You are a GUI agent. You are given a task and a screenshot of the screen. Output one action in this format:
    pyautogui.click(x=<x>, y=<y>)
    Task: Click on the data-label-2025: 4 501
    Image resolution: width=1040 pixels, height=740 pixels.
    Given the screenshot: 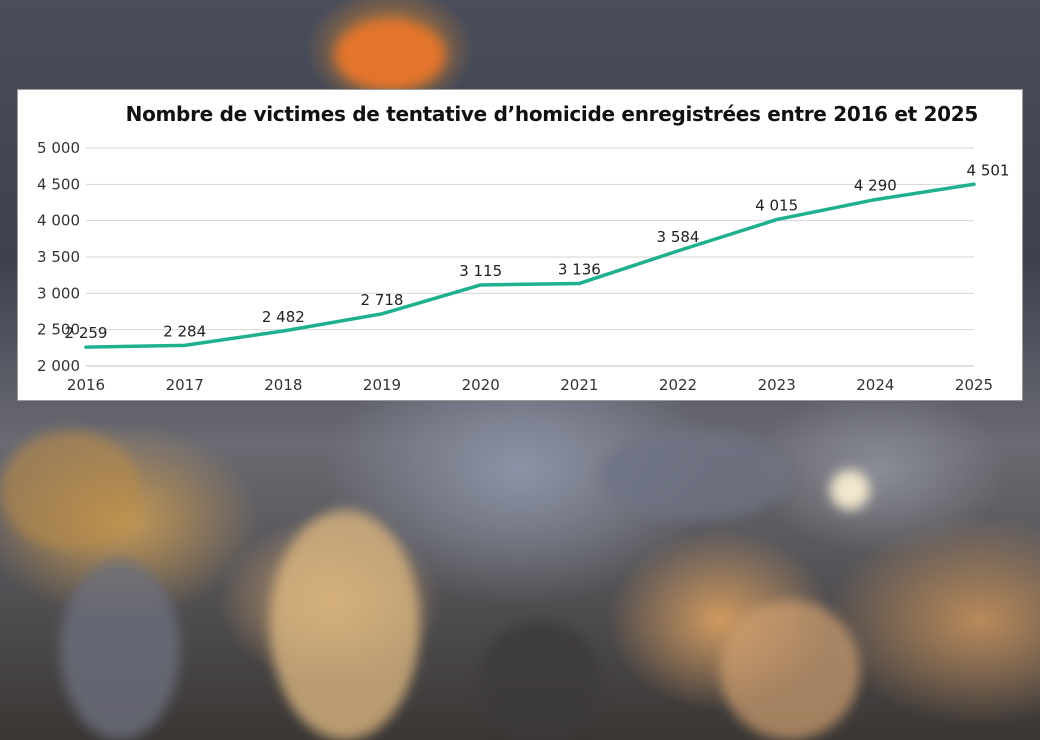 What is the action you would take?
    pyautogui.click(x=988, y=170)
    